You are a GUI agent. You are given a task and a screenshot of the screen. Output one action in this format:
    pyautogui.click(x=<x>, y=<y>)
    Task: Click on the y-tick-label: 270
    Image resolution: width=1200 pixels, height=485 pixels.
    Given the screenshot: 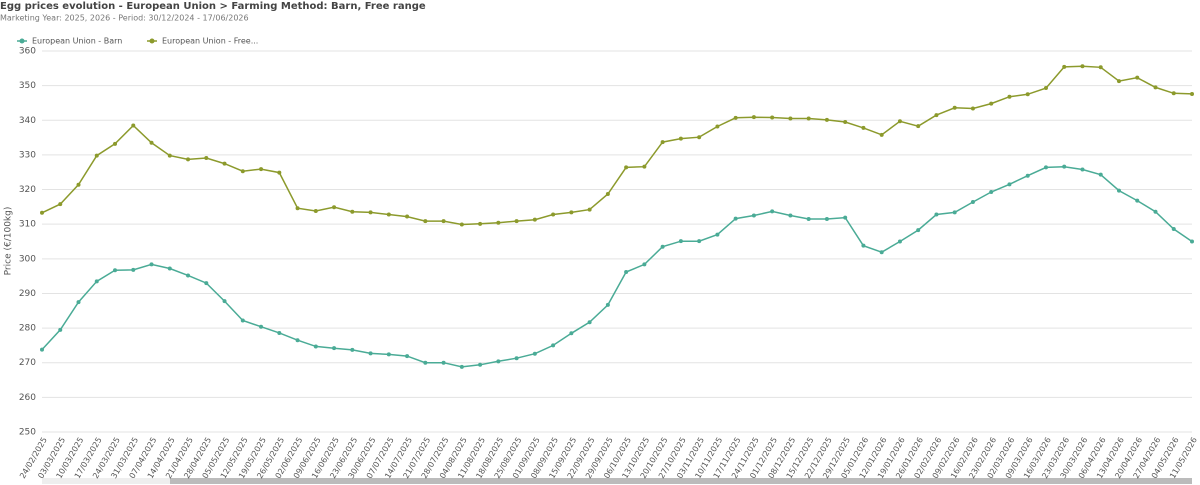 What is the action you would take?
    pyautogui.click(x=27, y=363)
    